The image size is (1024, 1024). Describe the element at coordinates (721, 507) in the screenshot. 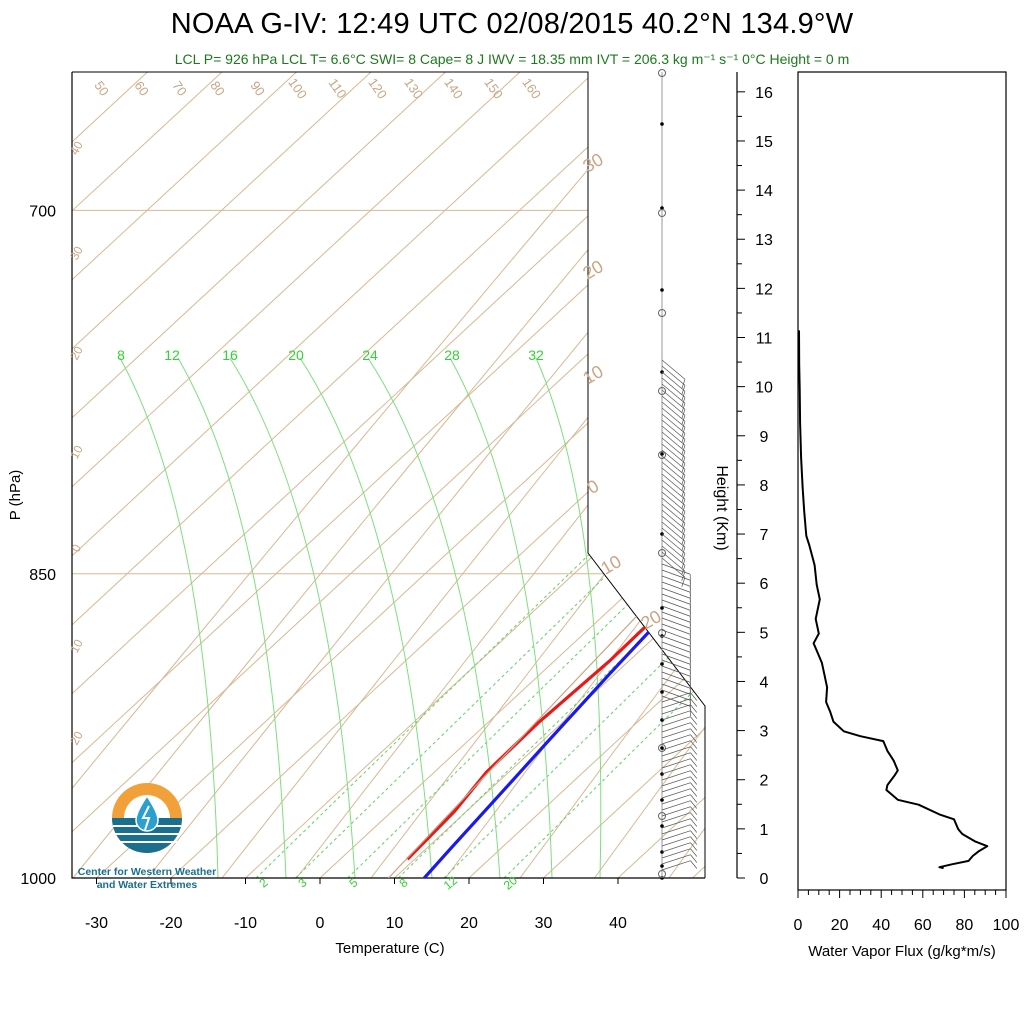

I see `height-axis-label: Height (Km)` at that location.